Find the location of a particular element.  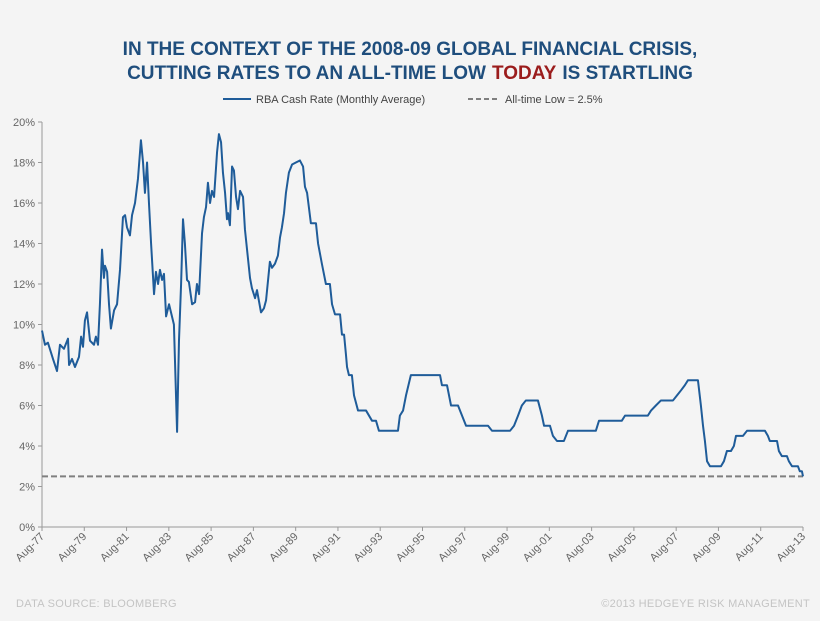

y-tick-label: 18% is located at coordinates (24, 164).